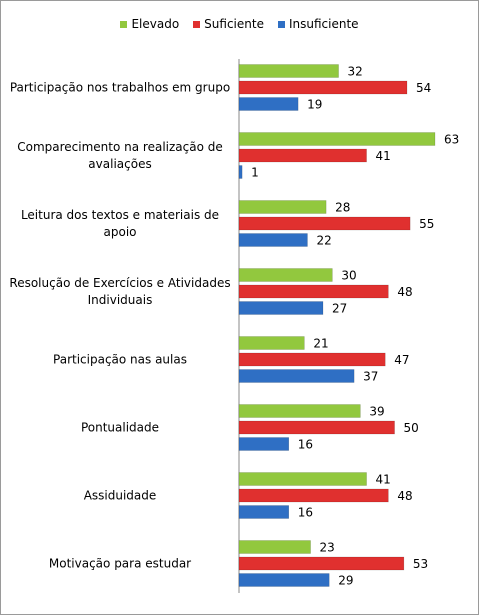  I want to click on category-label: Leitura dos textos e materiais de apoio, so click(120, 223).